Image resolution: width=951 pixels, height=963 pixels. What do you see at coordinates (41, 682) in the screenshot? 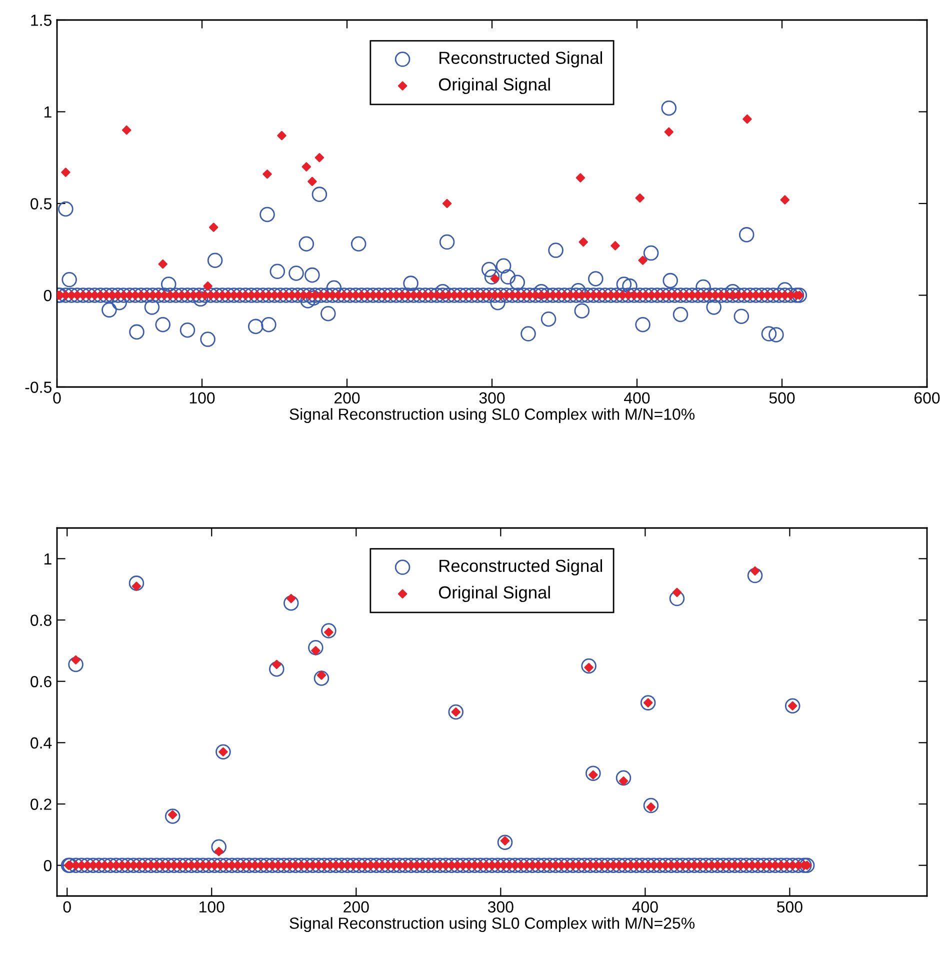
I see `y-tick-label: 0.6` at bounding box center [41, 682].